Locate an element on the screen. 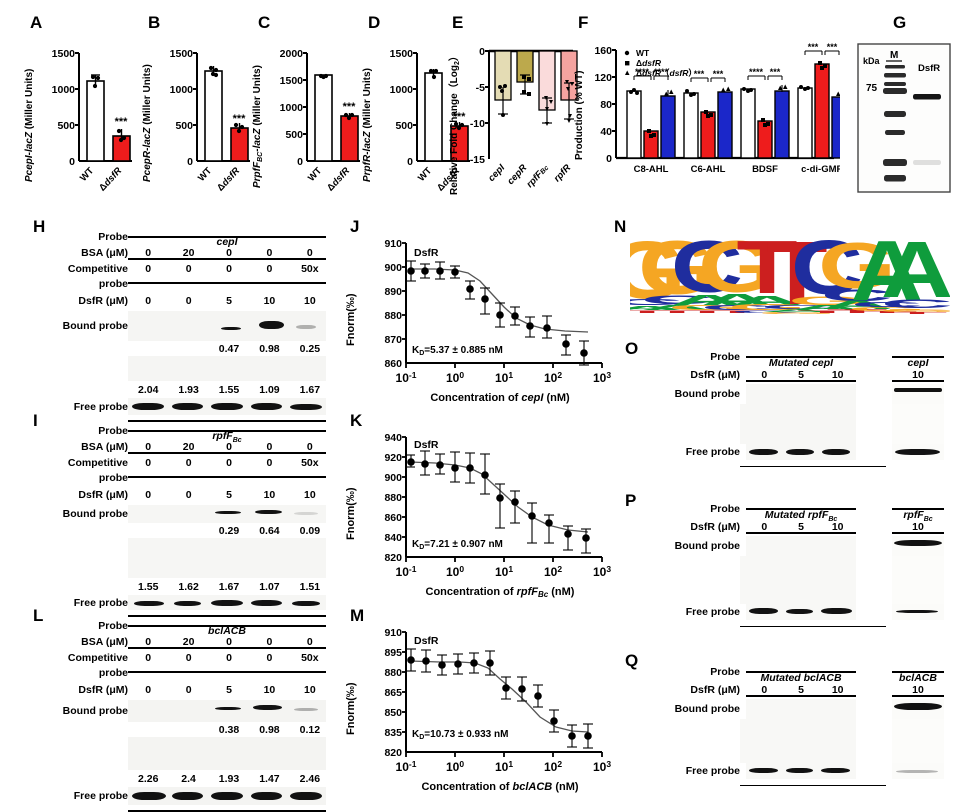  panel-O-free-band-native is located at coordinates (917, 452).